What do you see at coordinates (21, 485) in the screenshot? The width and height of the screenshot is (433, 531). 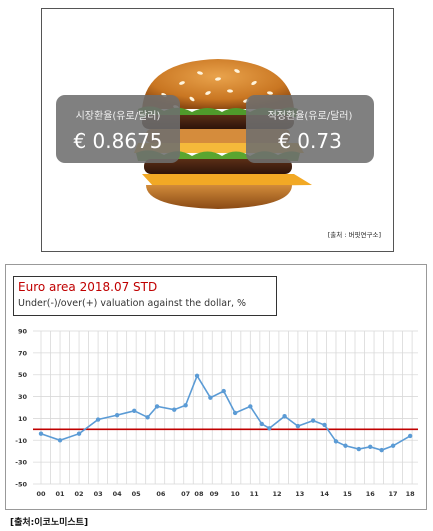 I see `y-tick-label: -50` at bounding box center [21, 485].